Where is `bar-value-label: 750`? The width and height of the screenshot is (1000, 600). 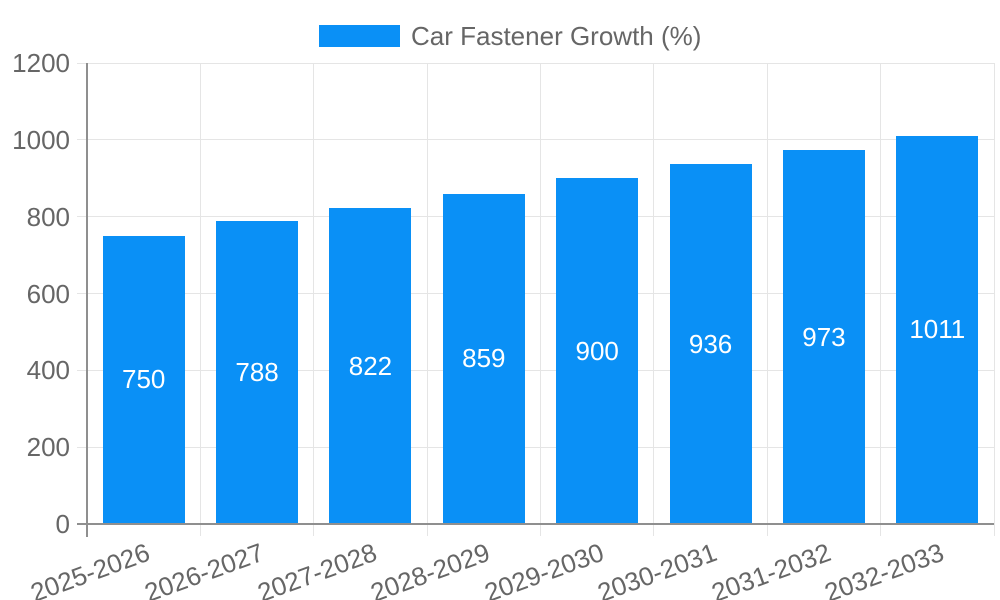 bar-value-label: 750 is located at coordinates (143, 379).